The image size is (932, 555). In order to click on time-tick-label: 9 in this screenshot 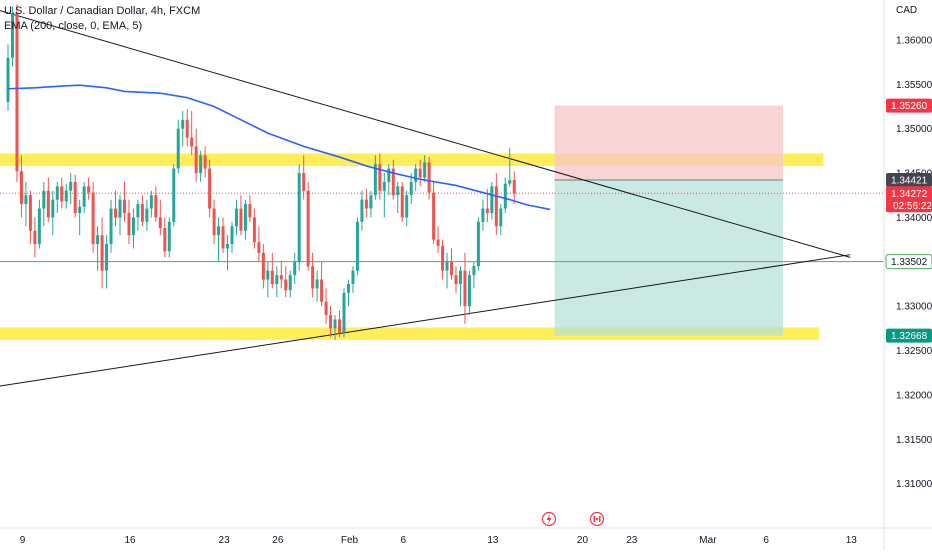, I will do `click(23, 540)`.